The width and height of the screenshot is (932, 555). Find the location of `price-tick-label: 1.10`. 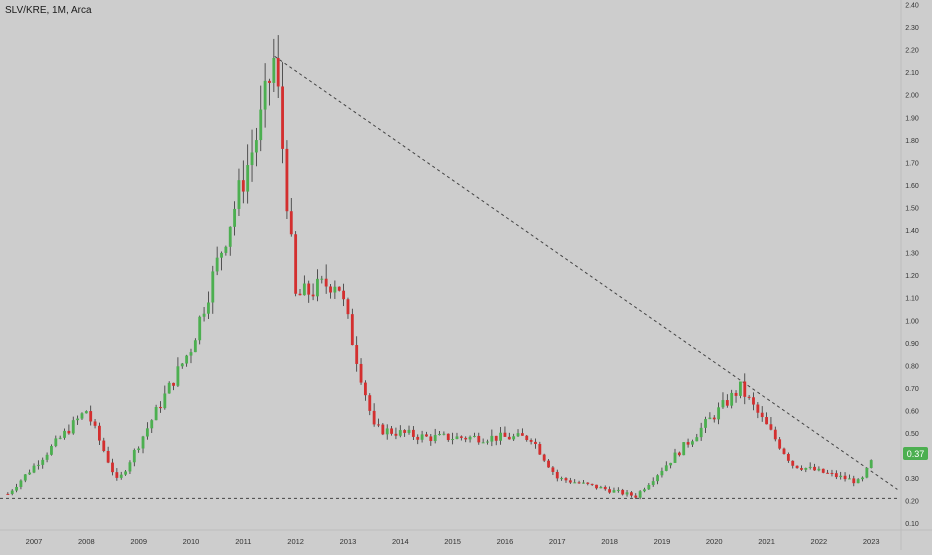

price-tick-label: 1.10 is located at coordinates (912, 299).